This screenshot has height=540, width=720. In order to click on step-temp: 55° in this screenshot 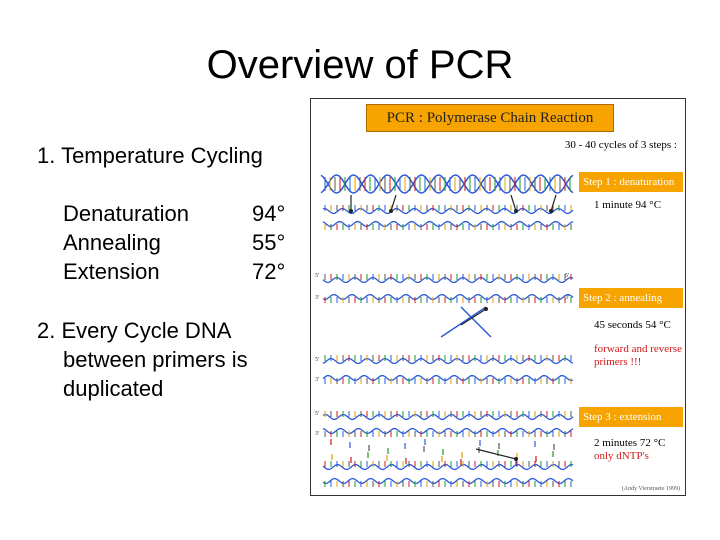, I will do `click(269, 242)`.